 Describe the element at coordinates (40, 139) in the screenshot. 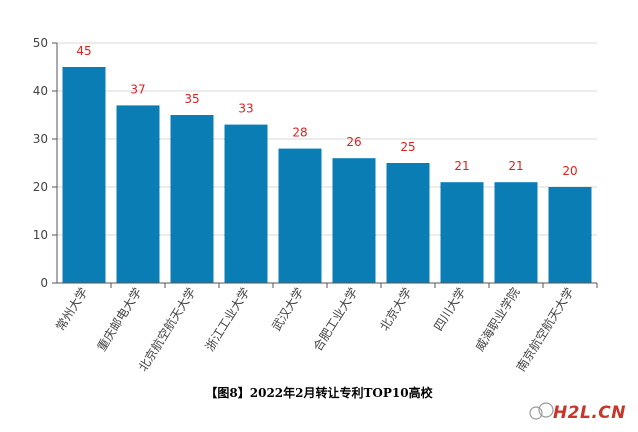

I see `y-tick-label: 30` at that location.